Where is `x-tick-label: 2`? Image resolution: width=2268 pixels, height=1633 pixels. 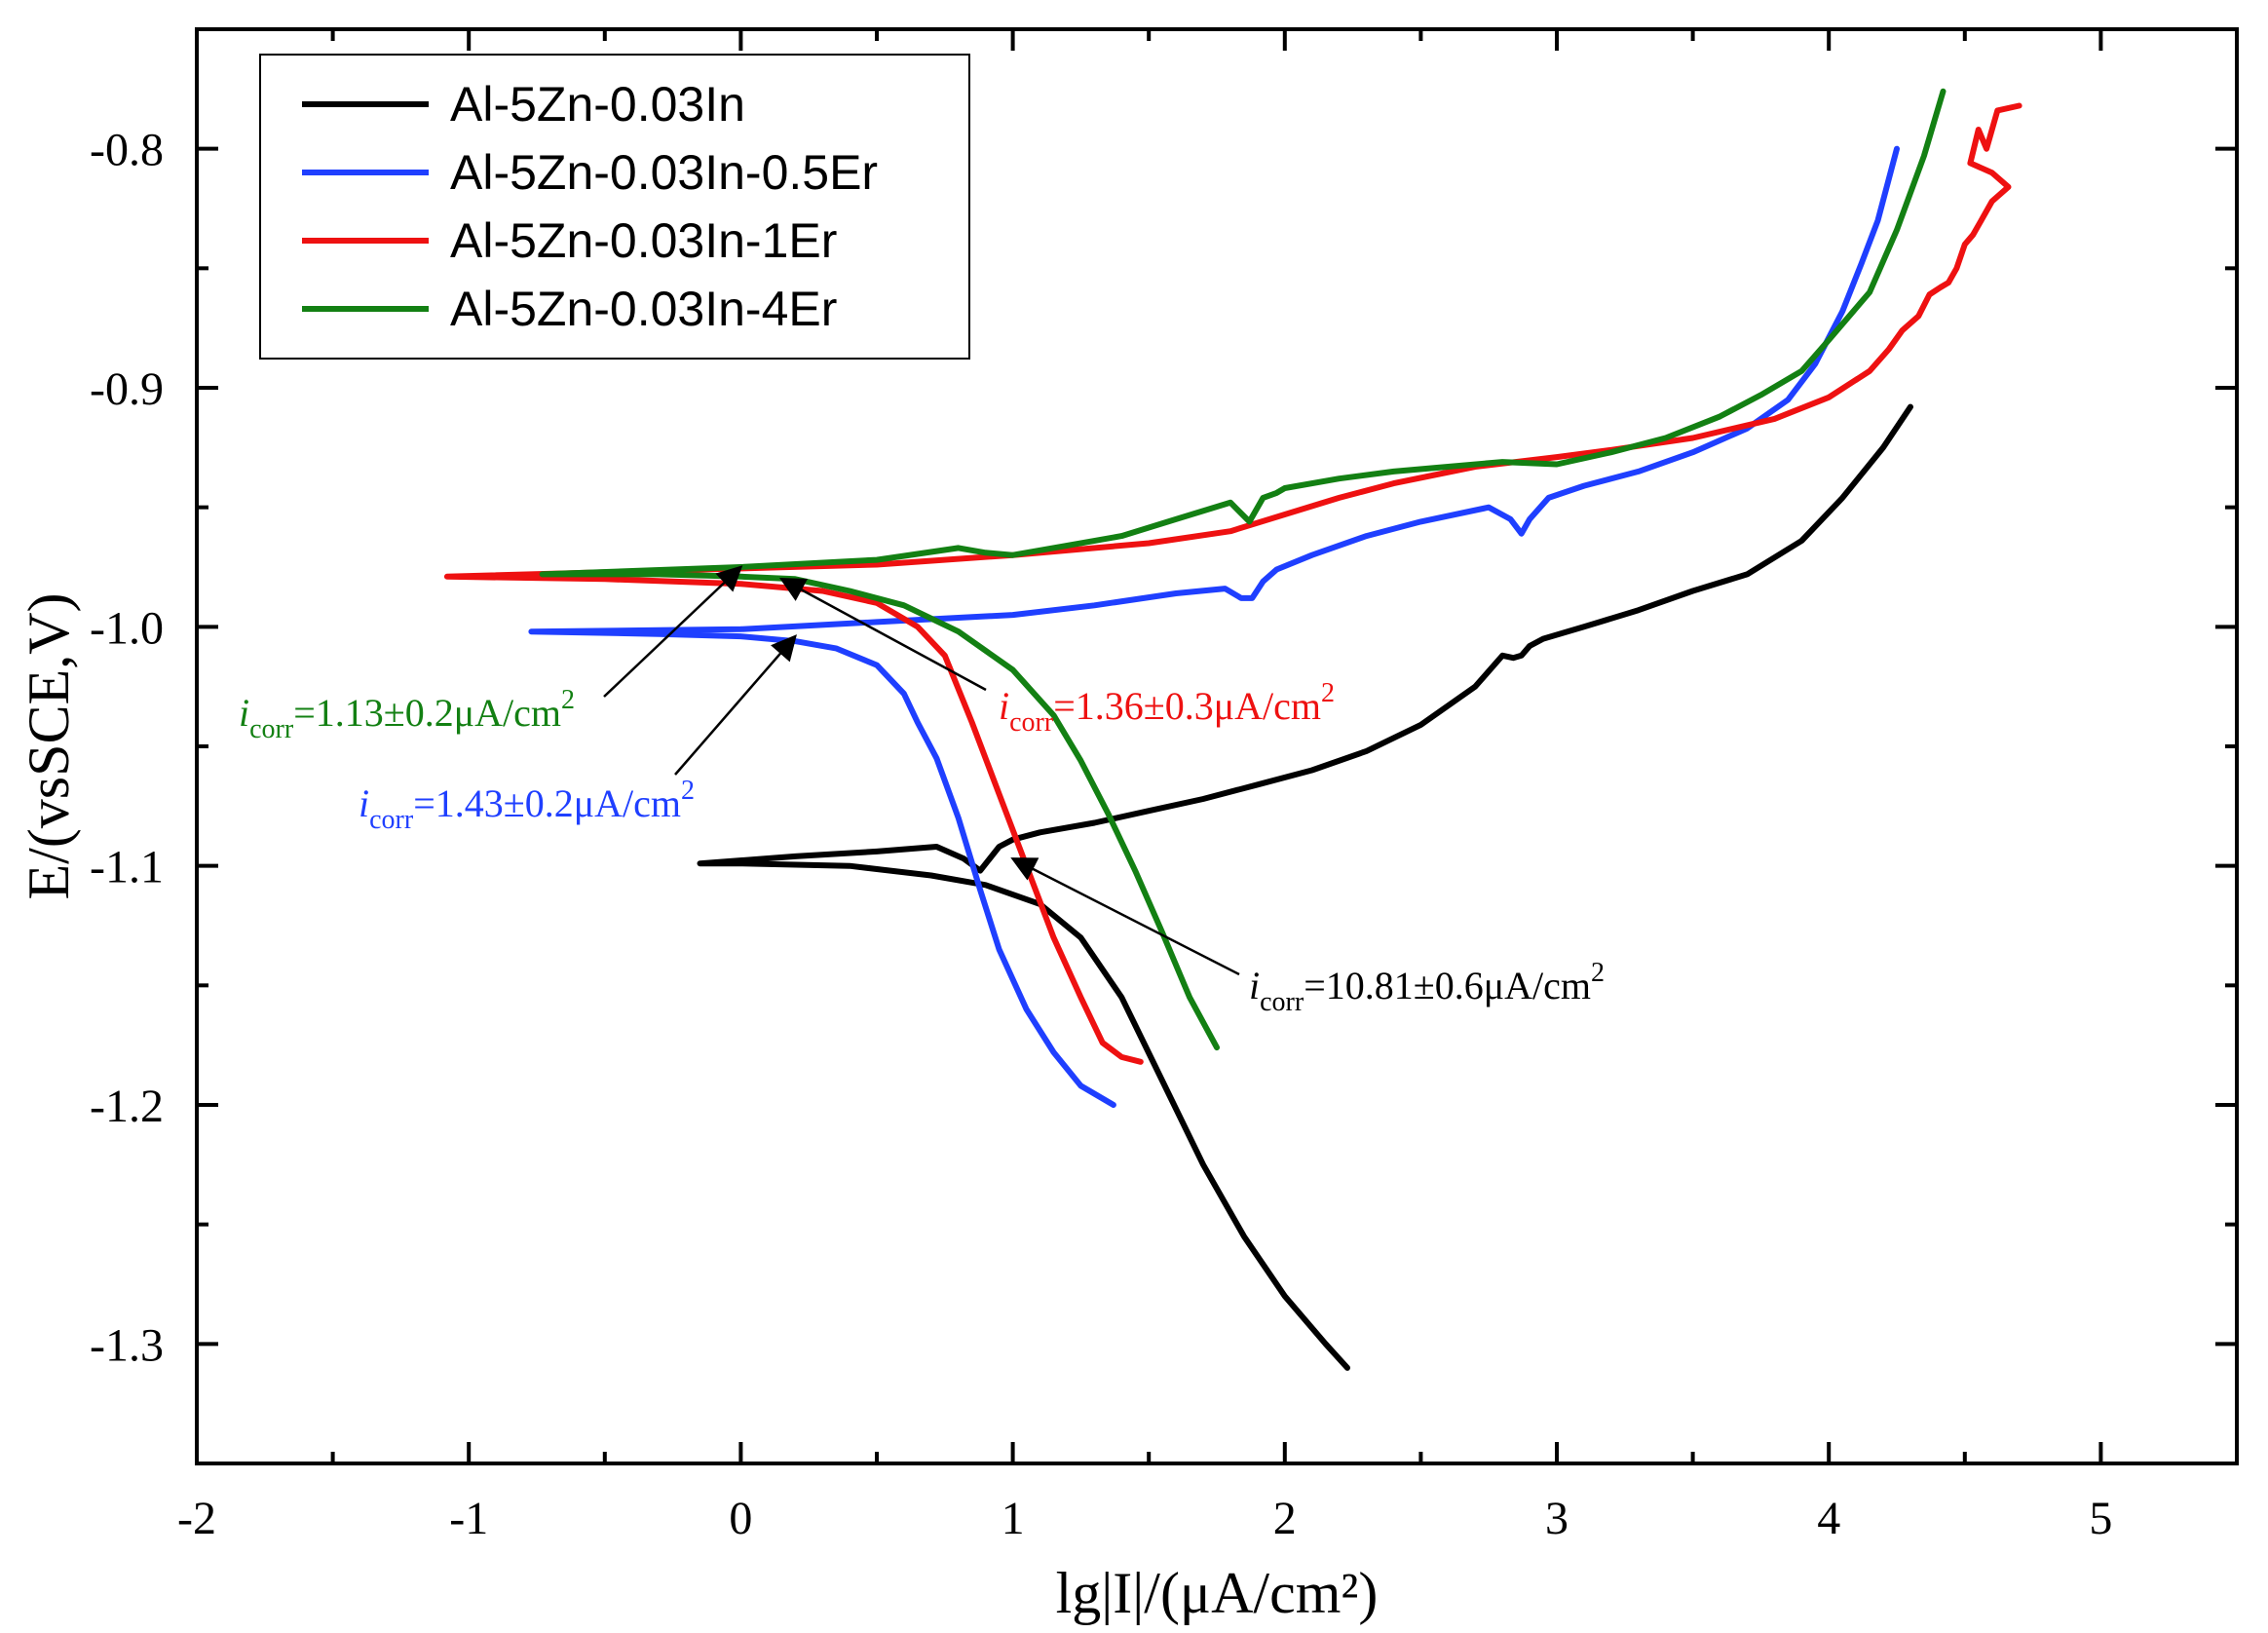
x-tick-label: 2 is located at coordinates (1285, 1518).